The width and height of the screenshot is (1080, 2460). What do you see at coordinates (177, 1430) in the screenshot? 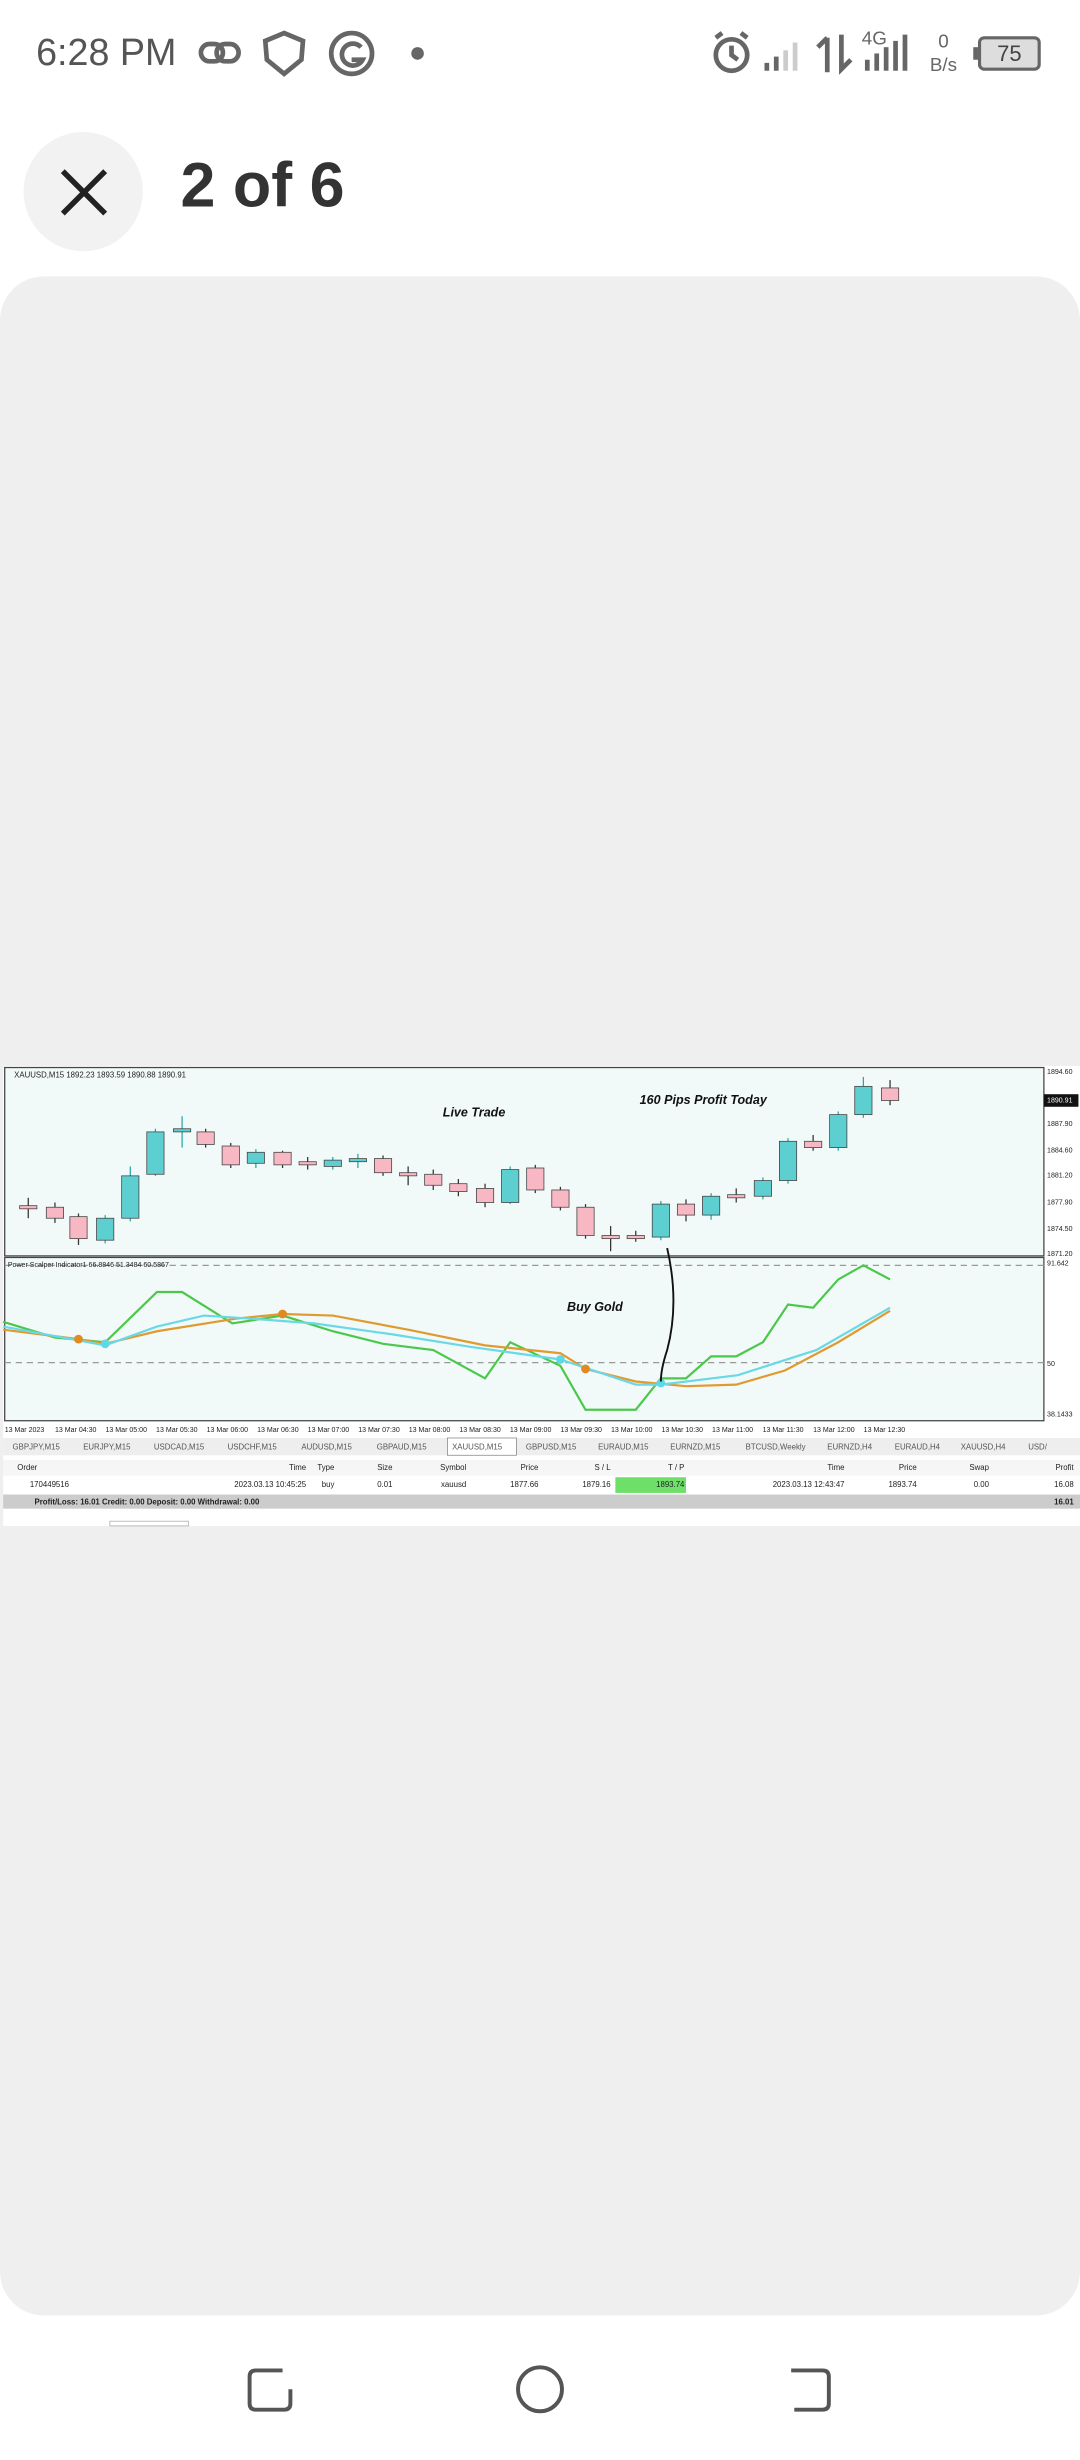
I see `time-label: 13 Mar 05:30` at bounding box center [177, 1430].